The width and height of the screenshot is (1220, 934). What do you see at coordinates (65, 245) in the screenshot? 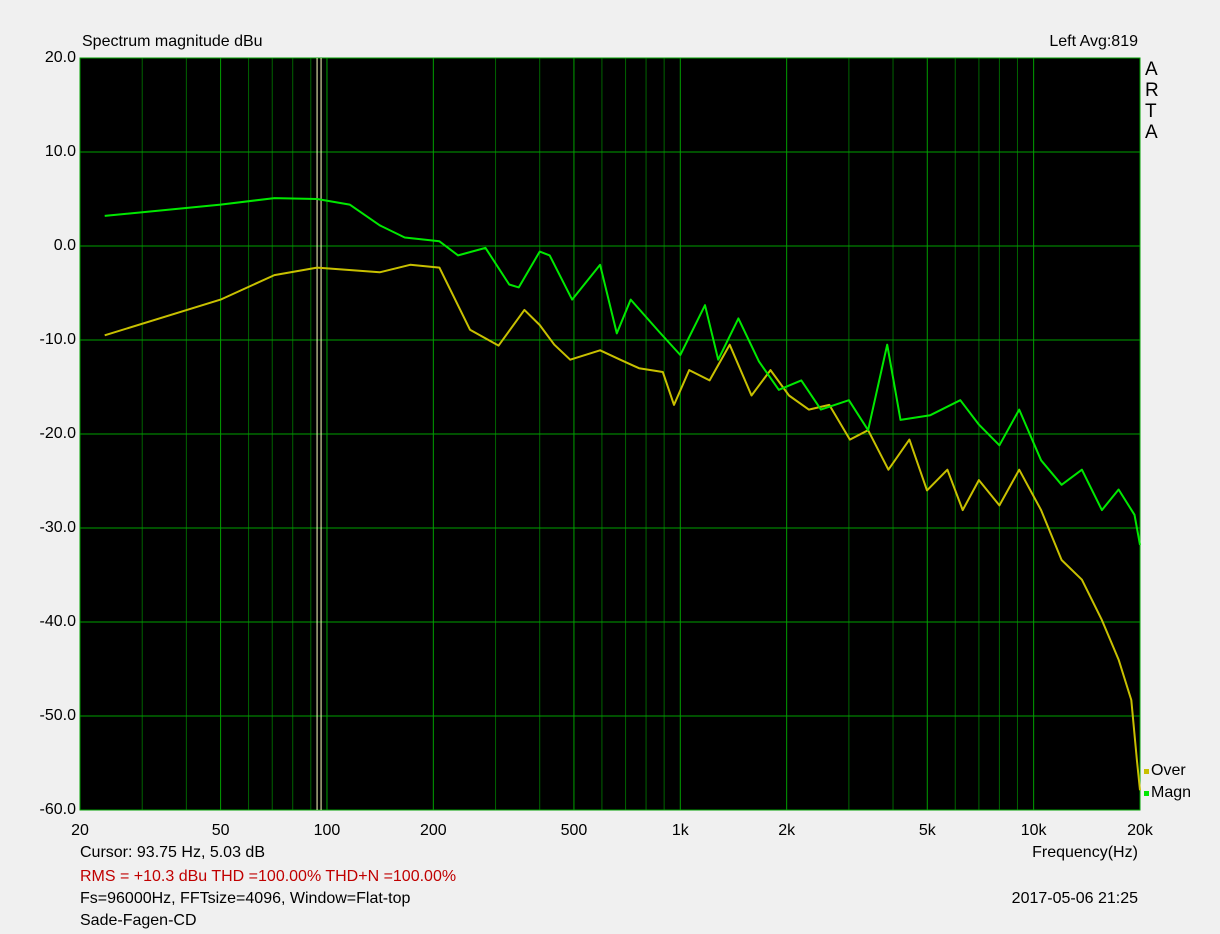
I see `y-tick-label: 0.0` at bounding box center [65, 245].